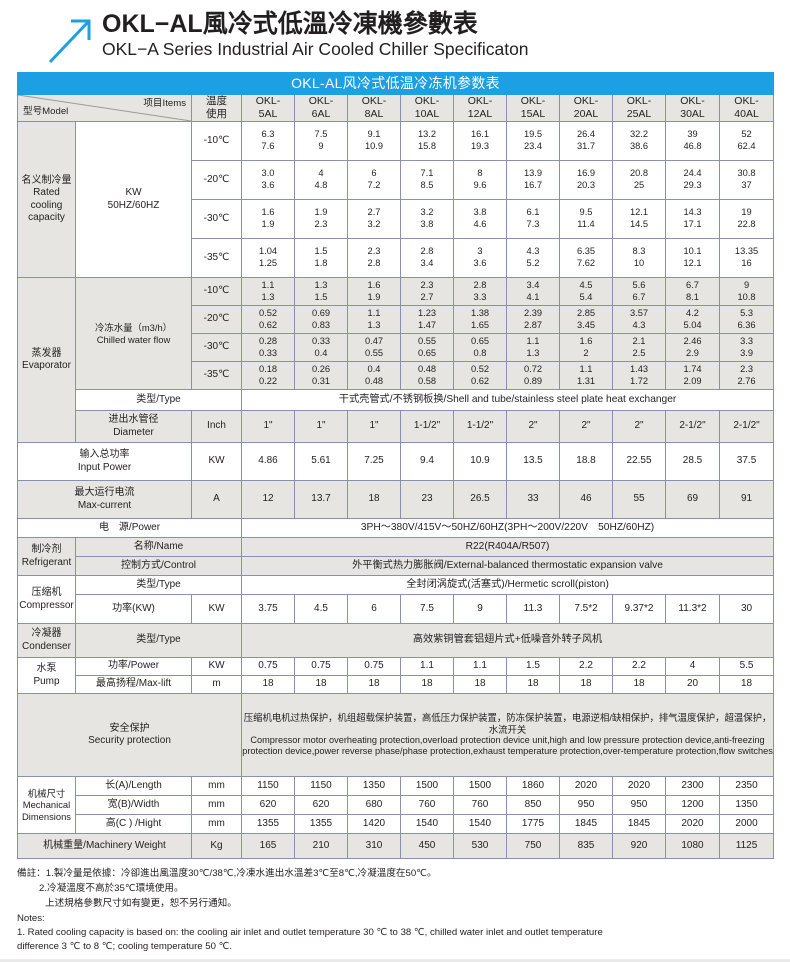  What do you see at coordinates (374, 609) in the screenshot?
I see `compressor-power-val-2: 6` at bounding box center [374, 609].